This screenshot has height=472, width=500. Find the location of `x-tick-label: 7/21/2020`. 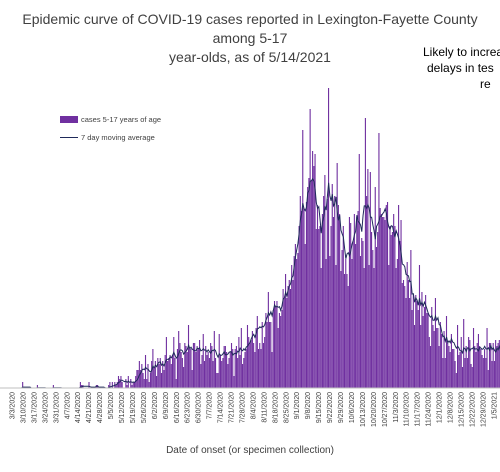

x-tick-label: 7/21/2020 is located at coordinates (232, 407).